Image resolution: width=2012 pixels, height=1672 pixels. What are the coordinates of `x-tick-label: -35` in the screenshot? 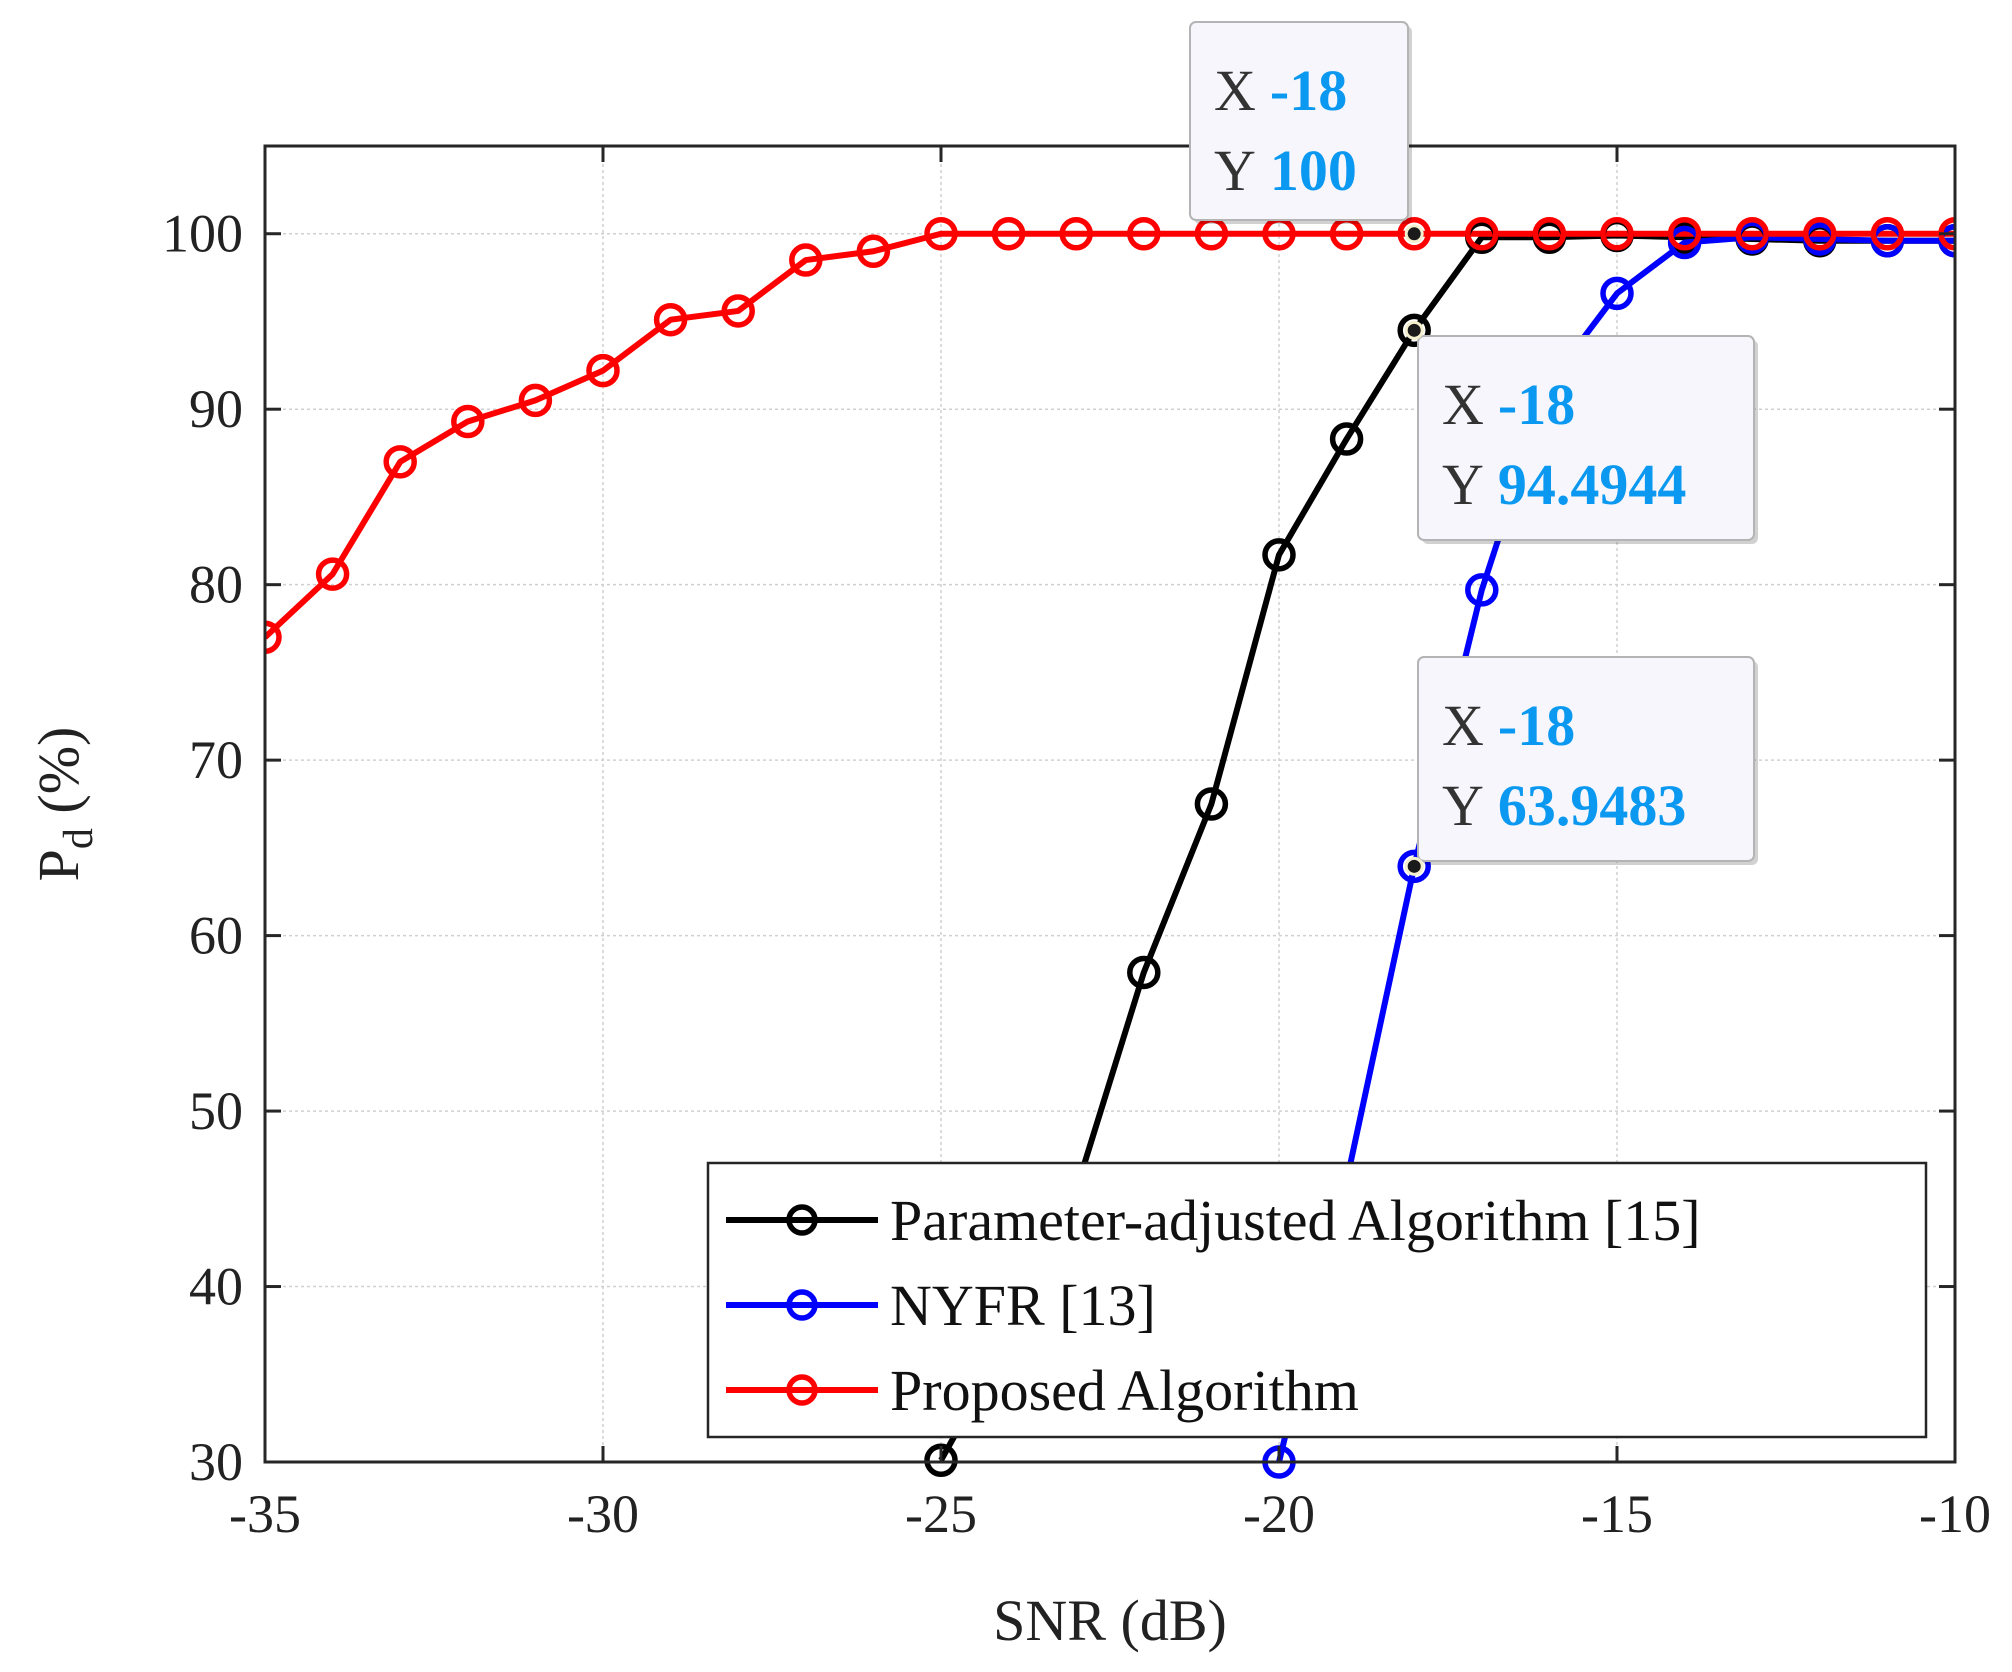 It's located at (265, 1514).